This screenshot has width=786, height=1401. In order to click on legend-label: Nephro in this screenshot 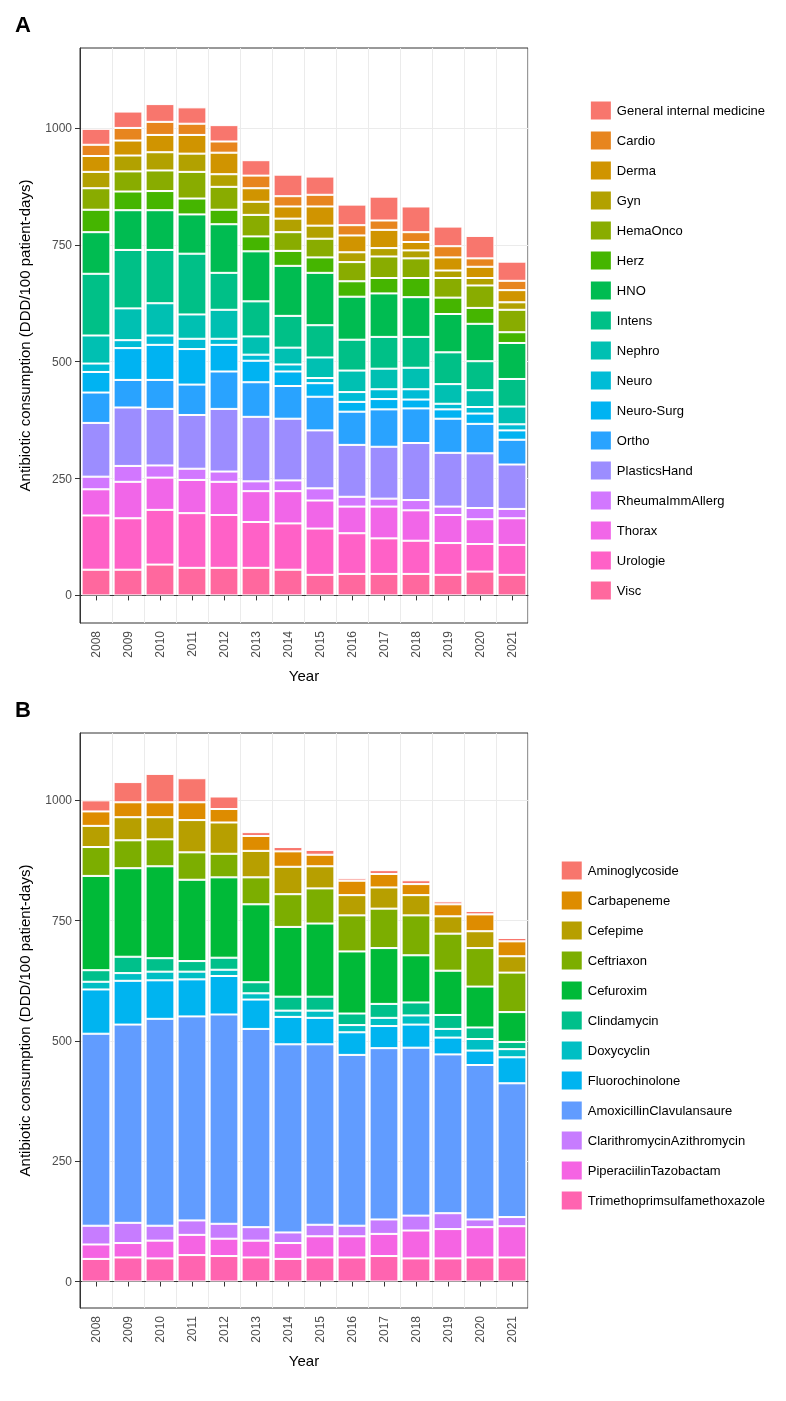, I will do `click(638, 350)`.